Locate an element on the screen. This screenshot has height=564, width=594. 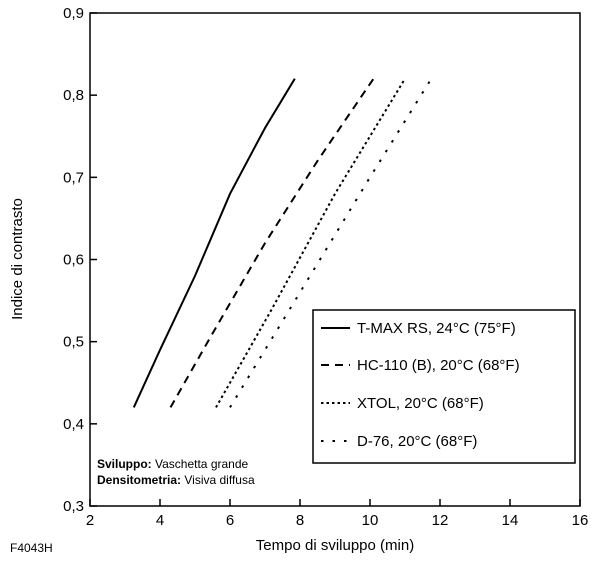
y-axis-ticks: 0,3 0,4 0,5 0,6 0,7 0,8 0,9 is located at coordinates (80, 260).